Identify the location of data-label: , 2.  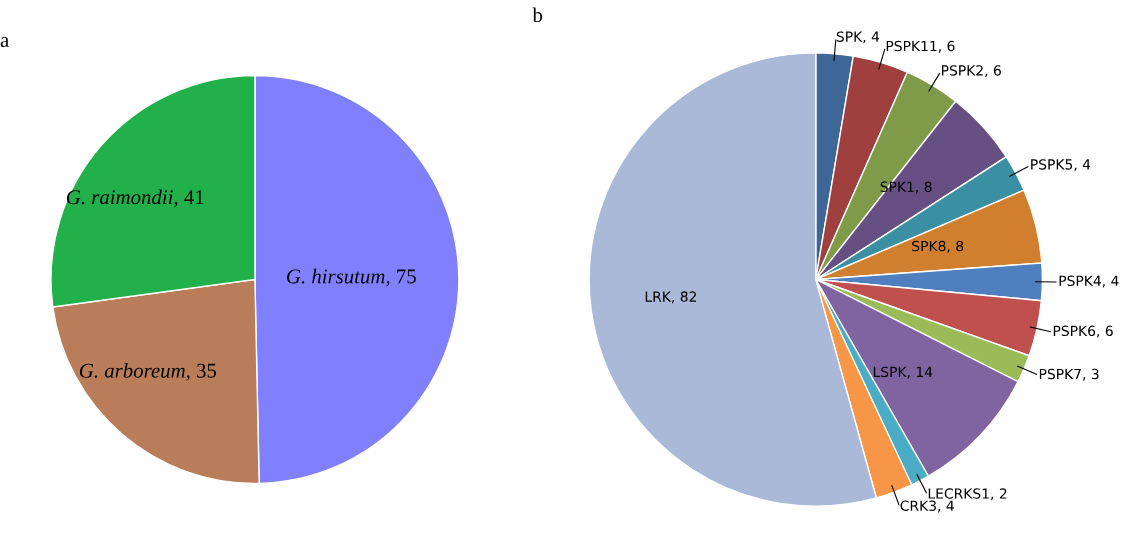
(999, 494).